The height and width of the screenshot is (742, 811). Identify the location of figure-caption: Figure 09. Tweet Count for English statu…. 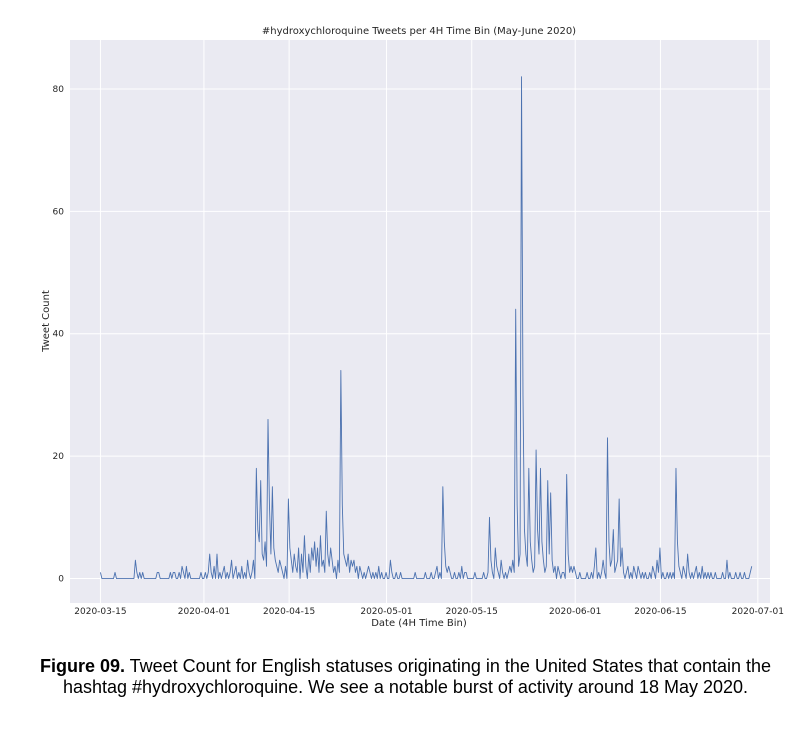
(405, 677).